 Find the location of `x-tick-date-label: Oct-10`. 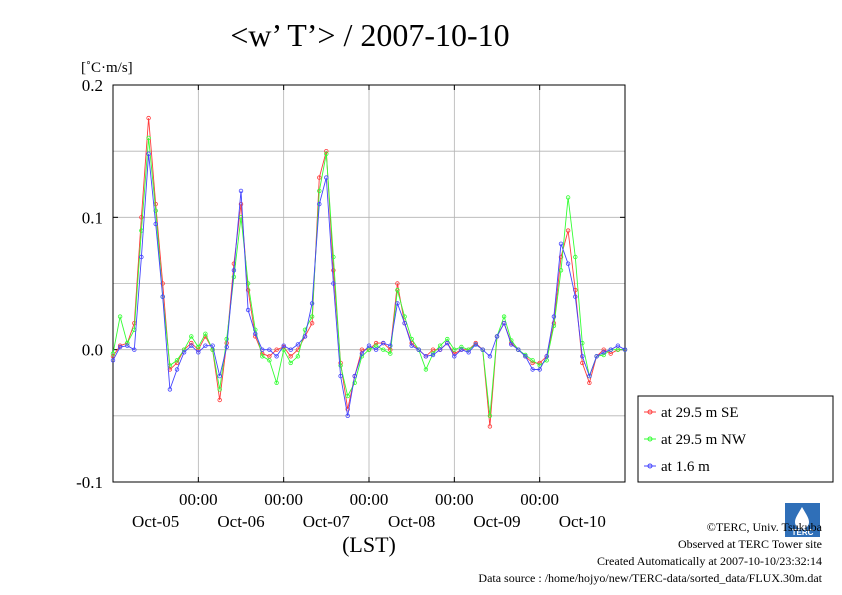

x-tick-date-label: Oct-10 is located at coordinates (582, 521).